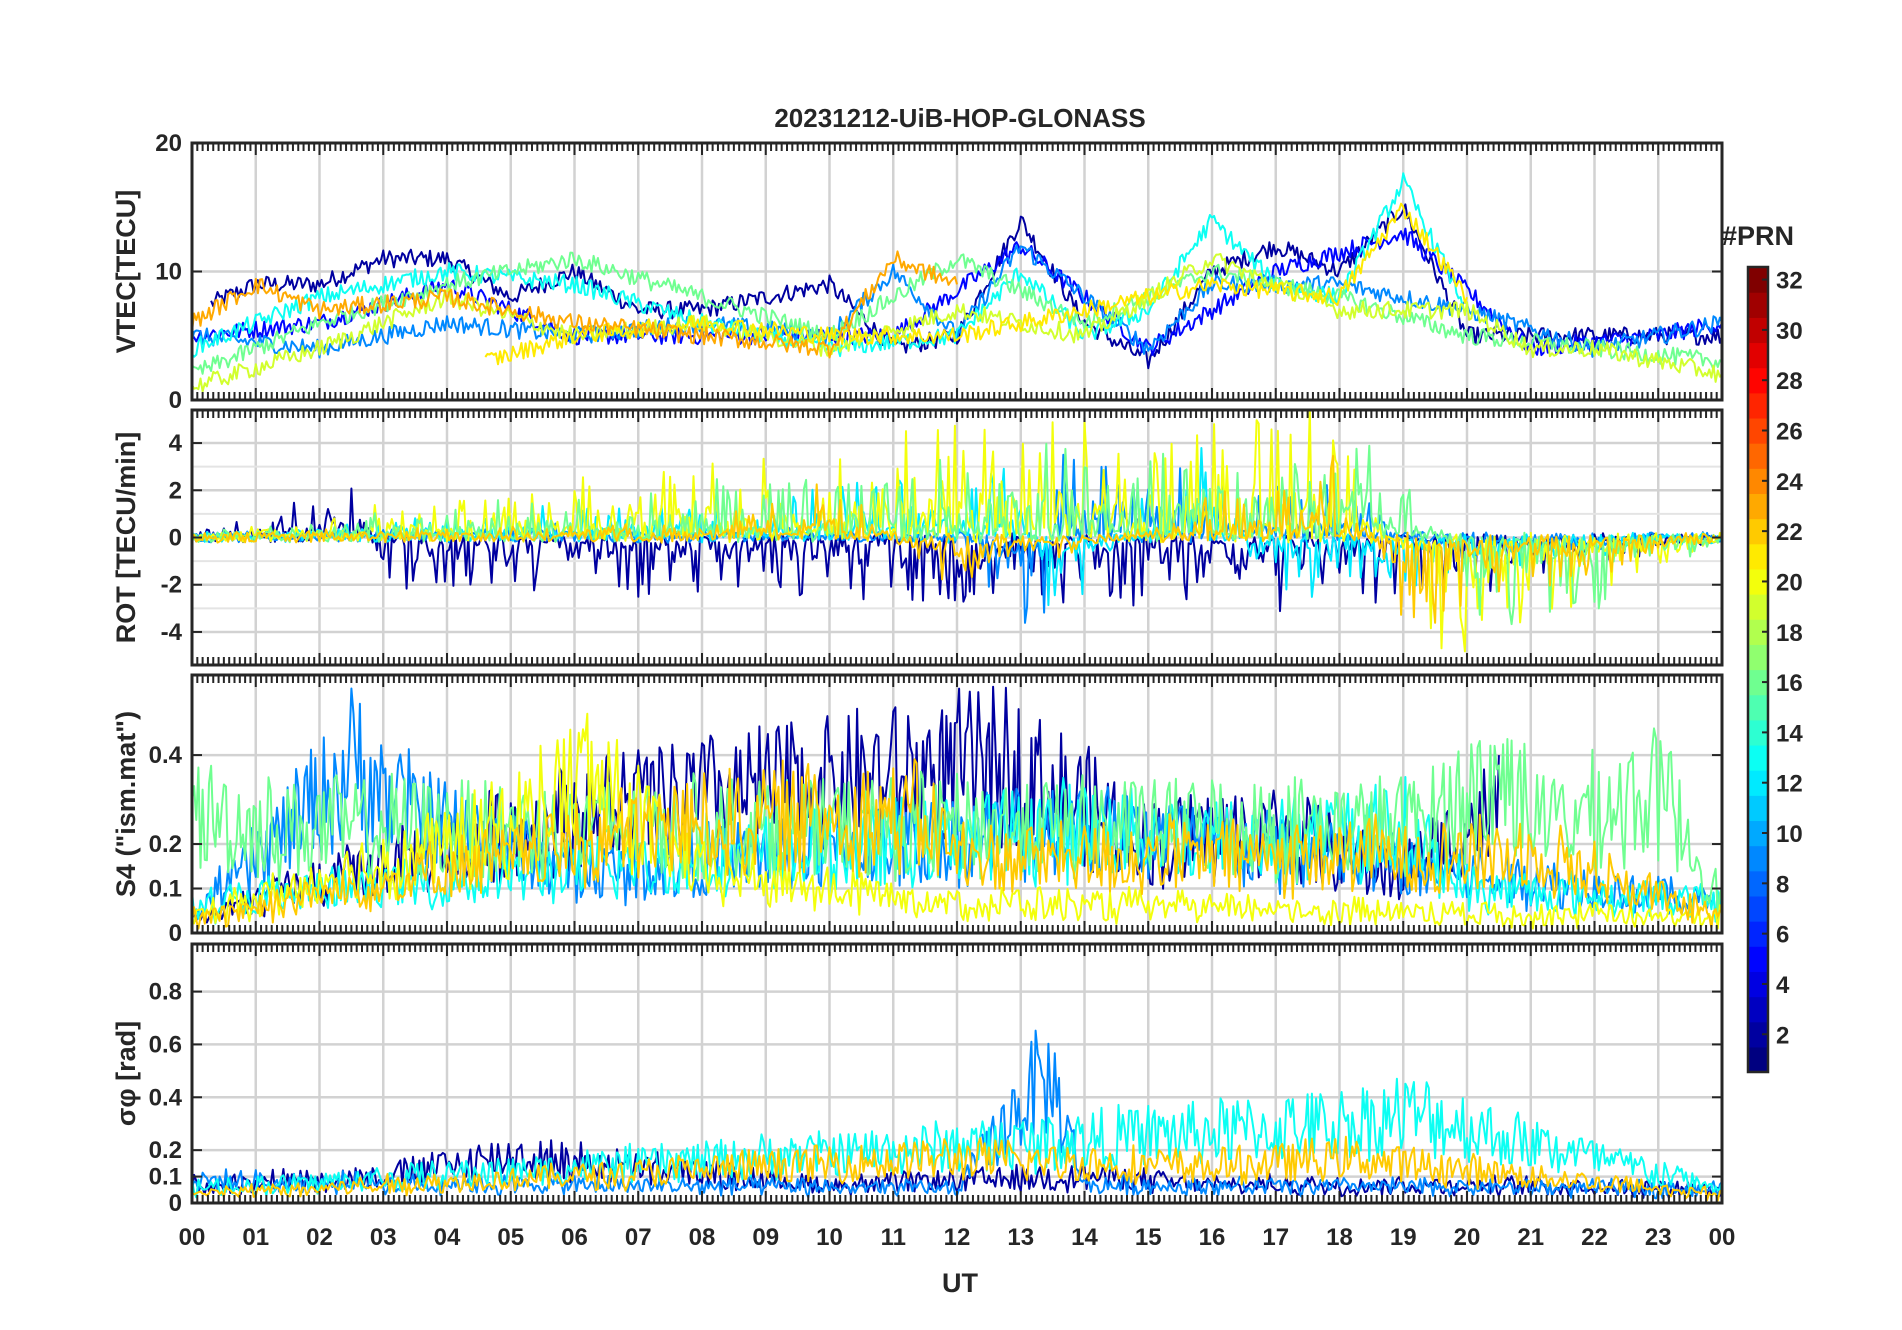 The image size is (1902, 1330). I want to click on y-tick-label: 0.4, so click(166, 755).